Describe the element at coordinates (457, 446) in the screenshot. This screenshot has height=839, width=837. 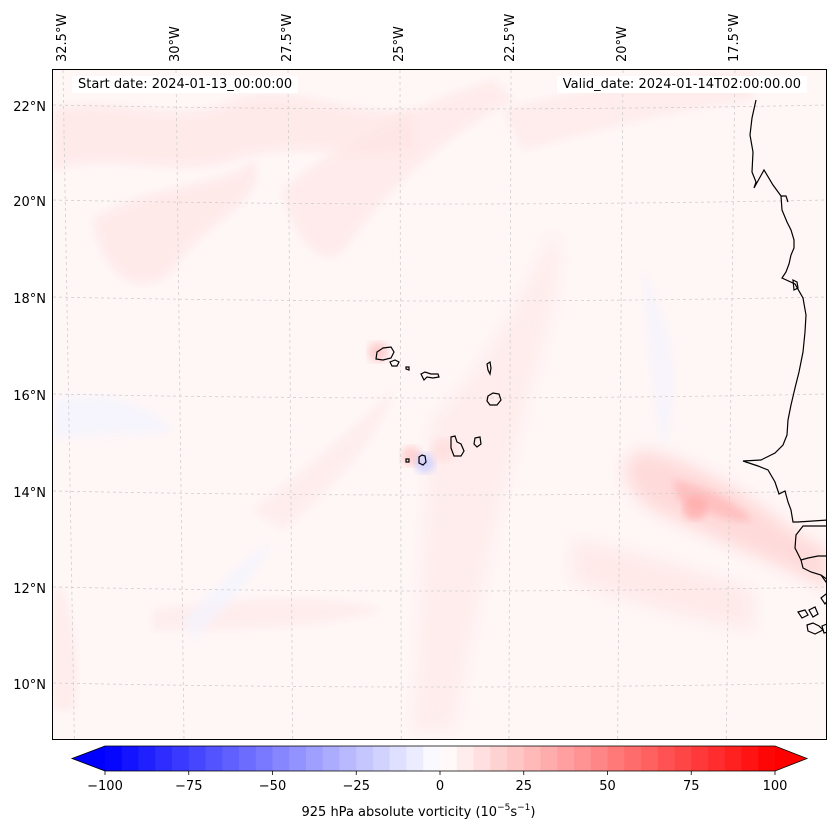
I see `island-santiago` at that location.